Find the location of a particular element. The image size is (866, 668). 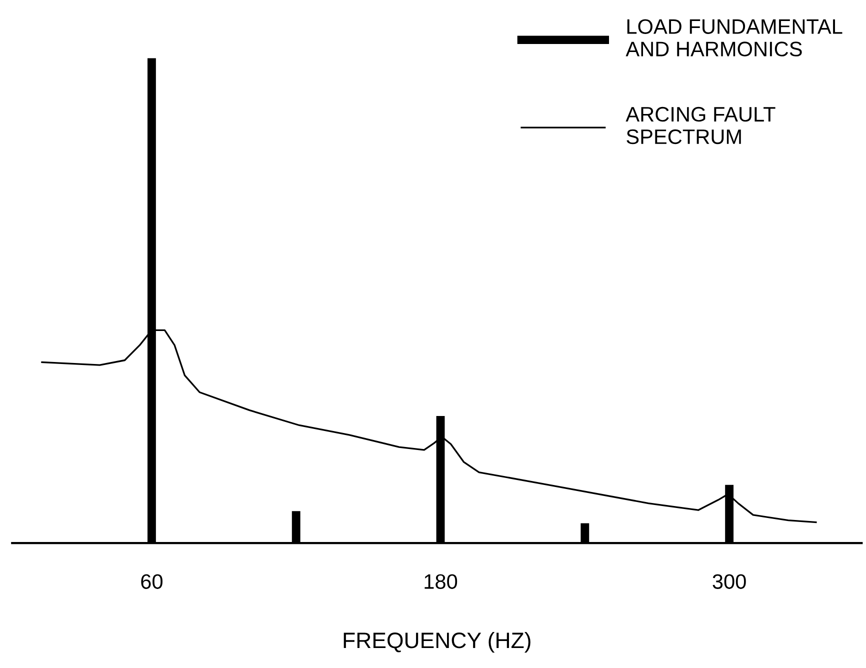

x-axis-title: FREQUENCY (HZ) is located at coordinates (437, 642).